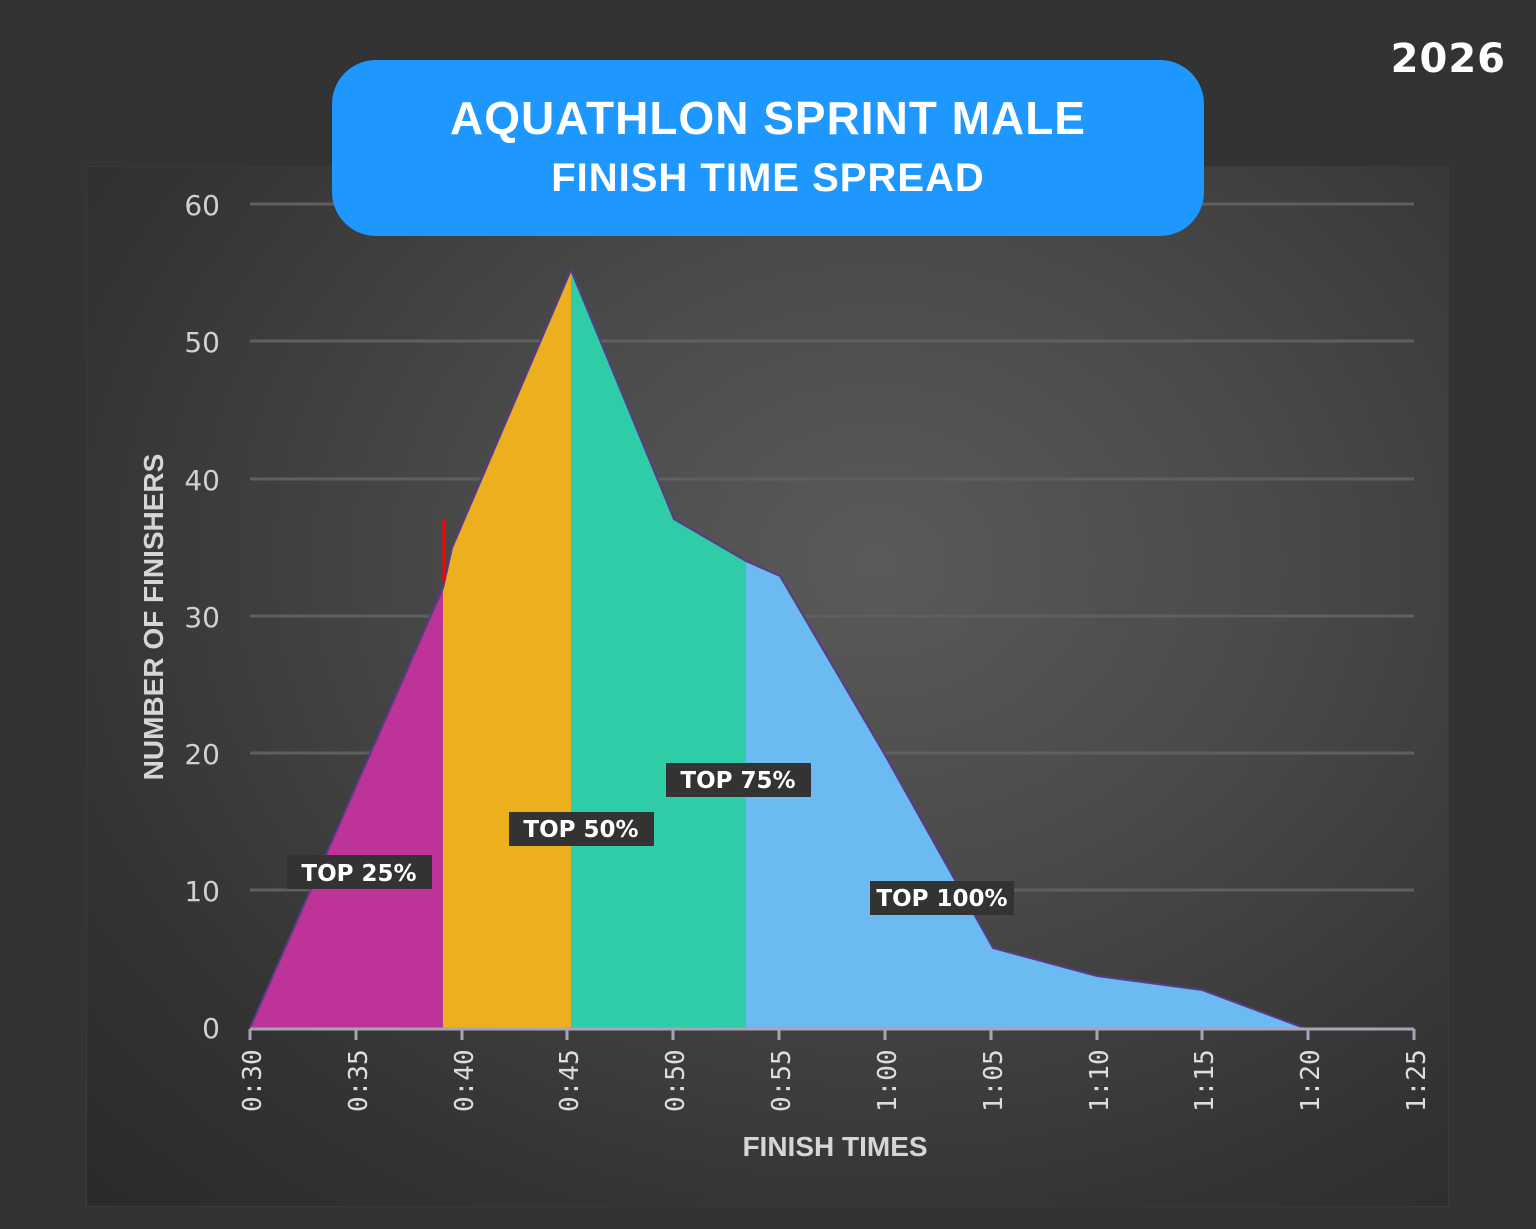 The image size is (1536, 1229). What do you see at coordinates (832, 1033) in the screenshot?
I see `x-axis` at bounding box center [832, 1033].